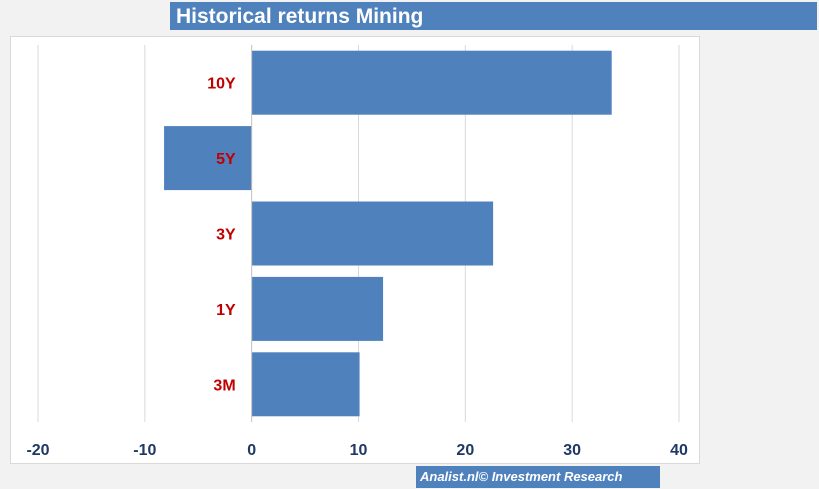  I want to click on x-tick-label: 20, so click(465, 450).